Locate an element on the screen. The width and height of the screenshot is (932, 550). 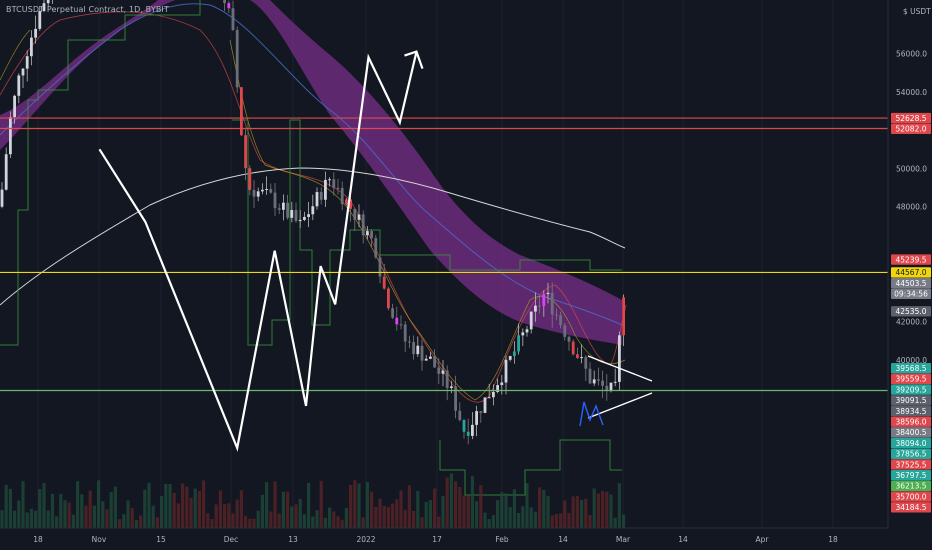
price-tag-text: 45239.5 is located at coordinates (910, 259).